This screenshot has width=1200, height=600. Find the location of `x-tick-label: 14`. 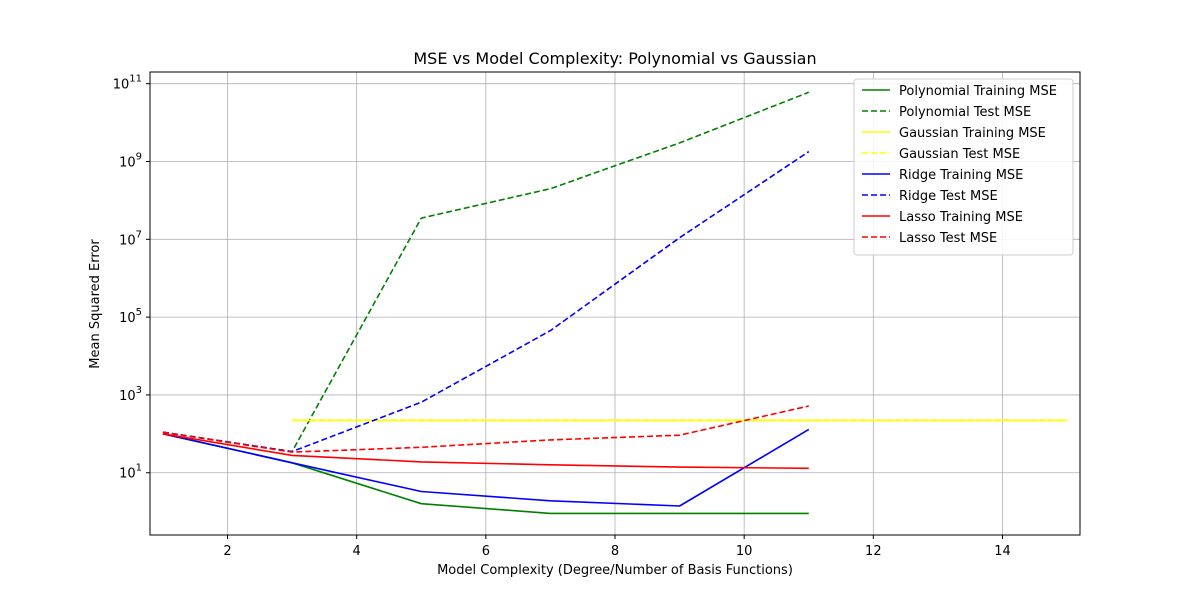

x-tick-label: 14 is located at coordinates (1002, 551).